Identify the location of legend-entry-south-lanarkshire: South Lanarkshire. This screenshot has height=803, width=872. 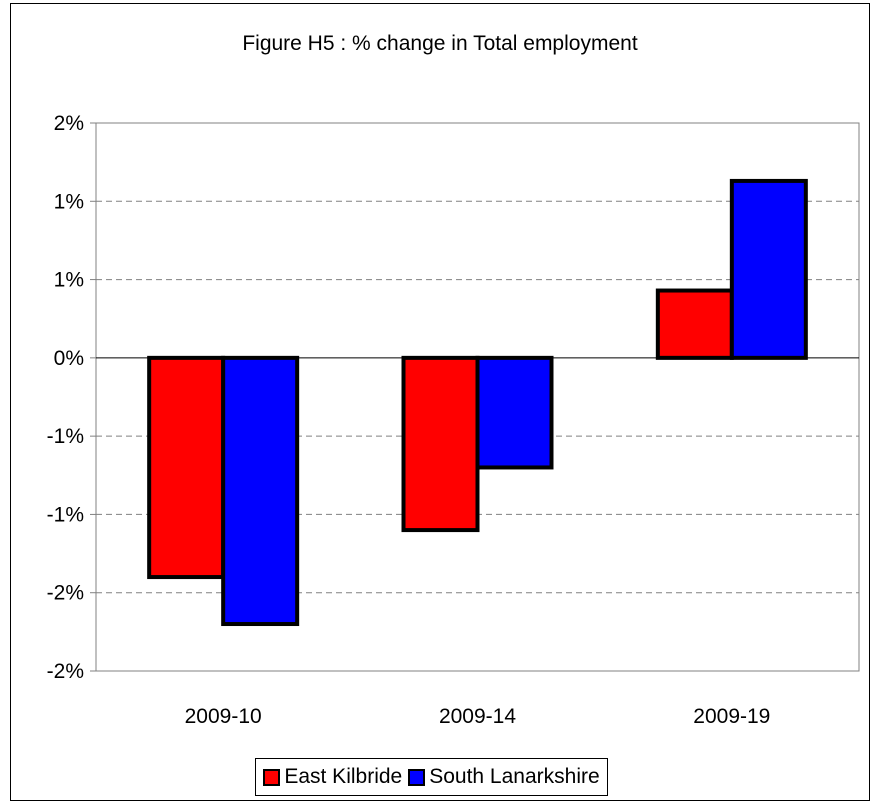
(504, 777).